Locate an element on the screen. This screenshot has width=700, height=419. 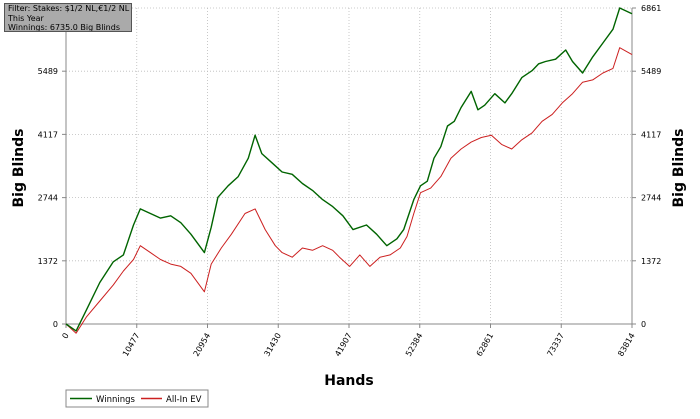
legend-box is located at coordinates (137, 398).